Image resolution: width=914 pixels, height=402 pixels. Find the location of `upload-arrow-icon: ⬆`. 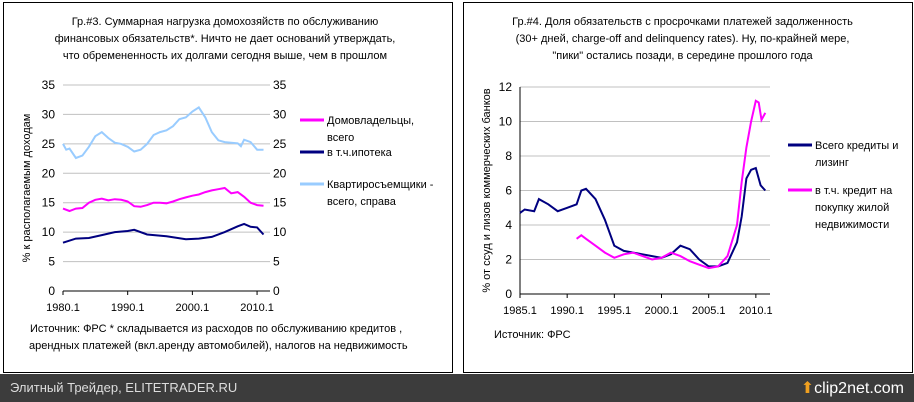

upload-arrow-icon: ⬆ is located at coordinates (807, 388).